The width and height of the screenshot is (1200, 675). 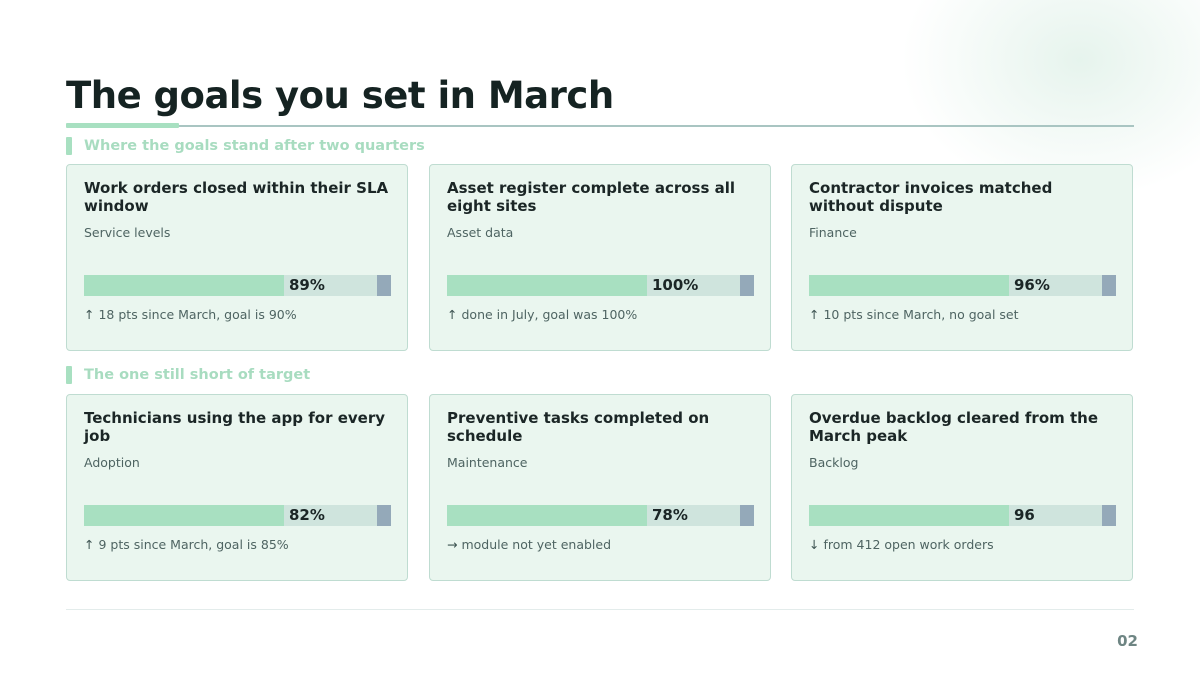 I want to click on section-heading: The one still short of target, so click(x=197, y=375).